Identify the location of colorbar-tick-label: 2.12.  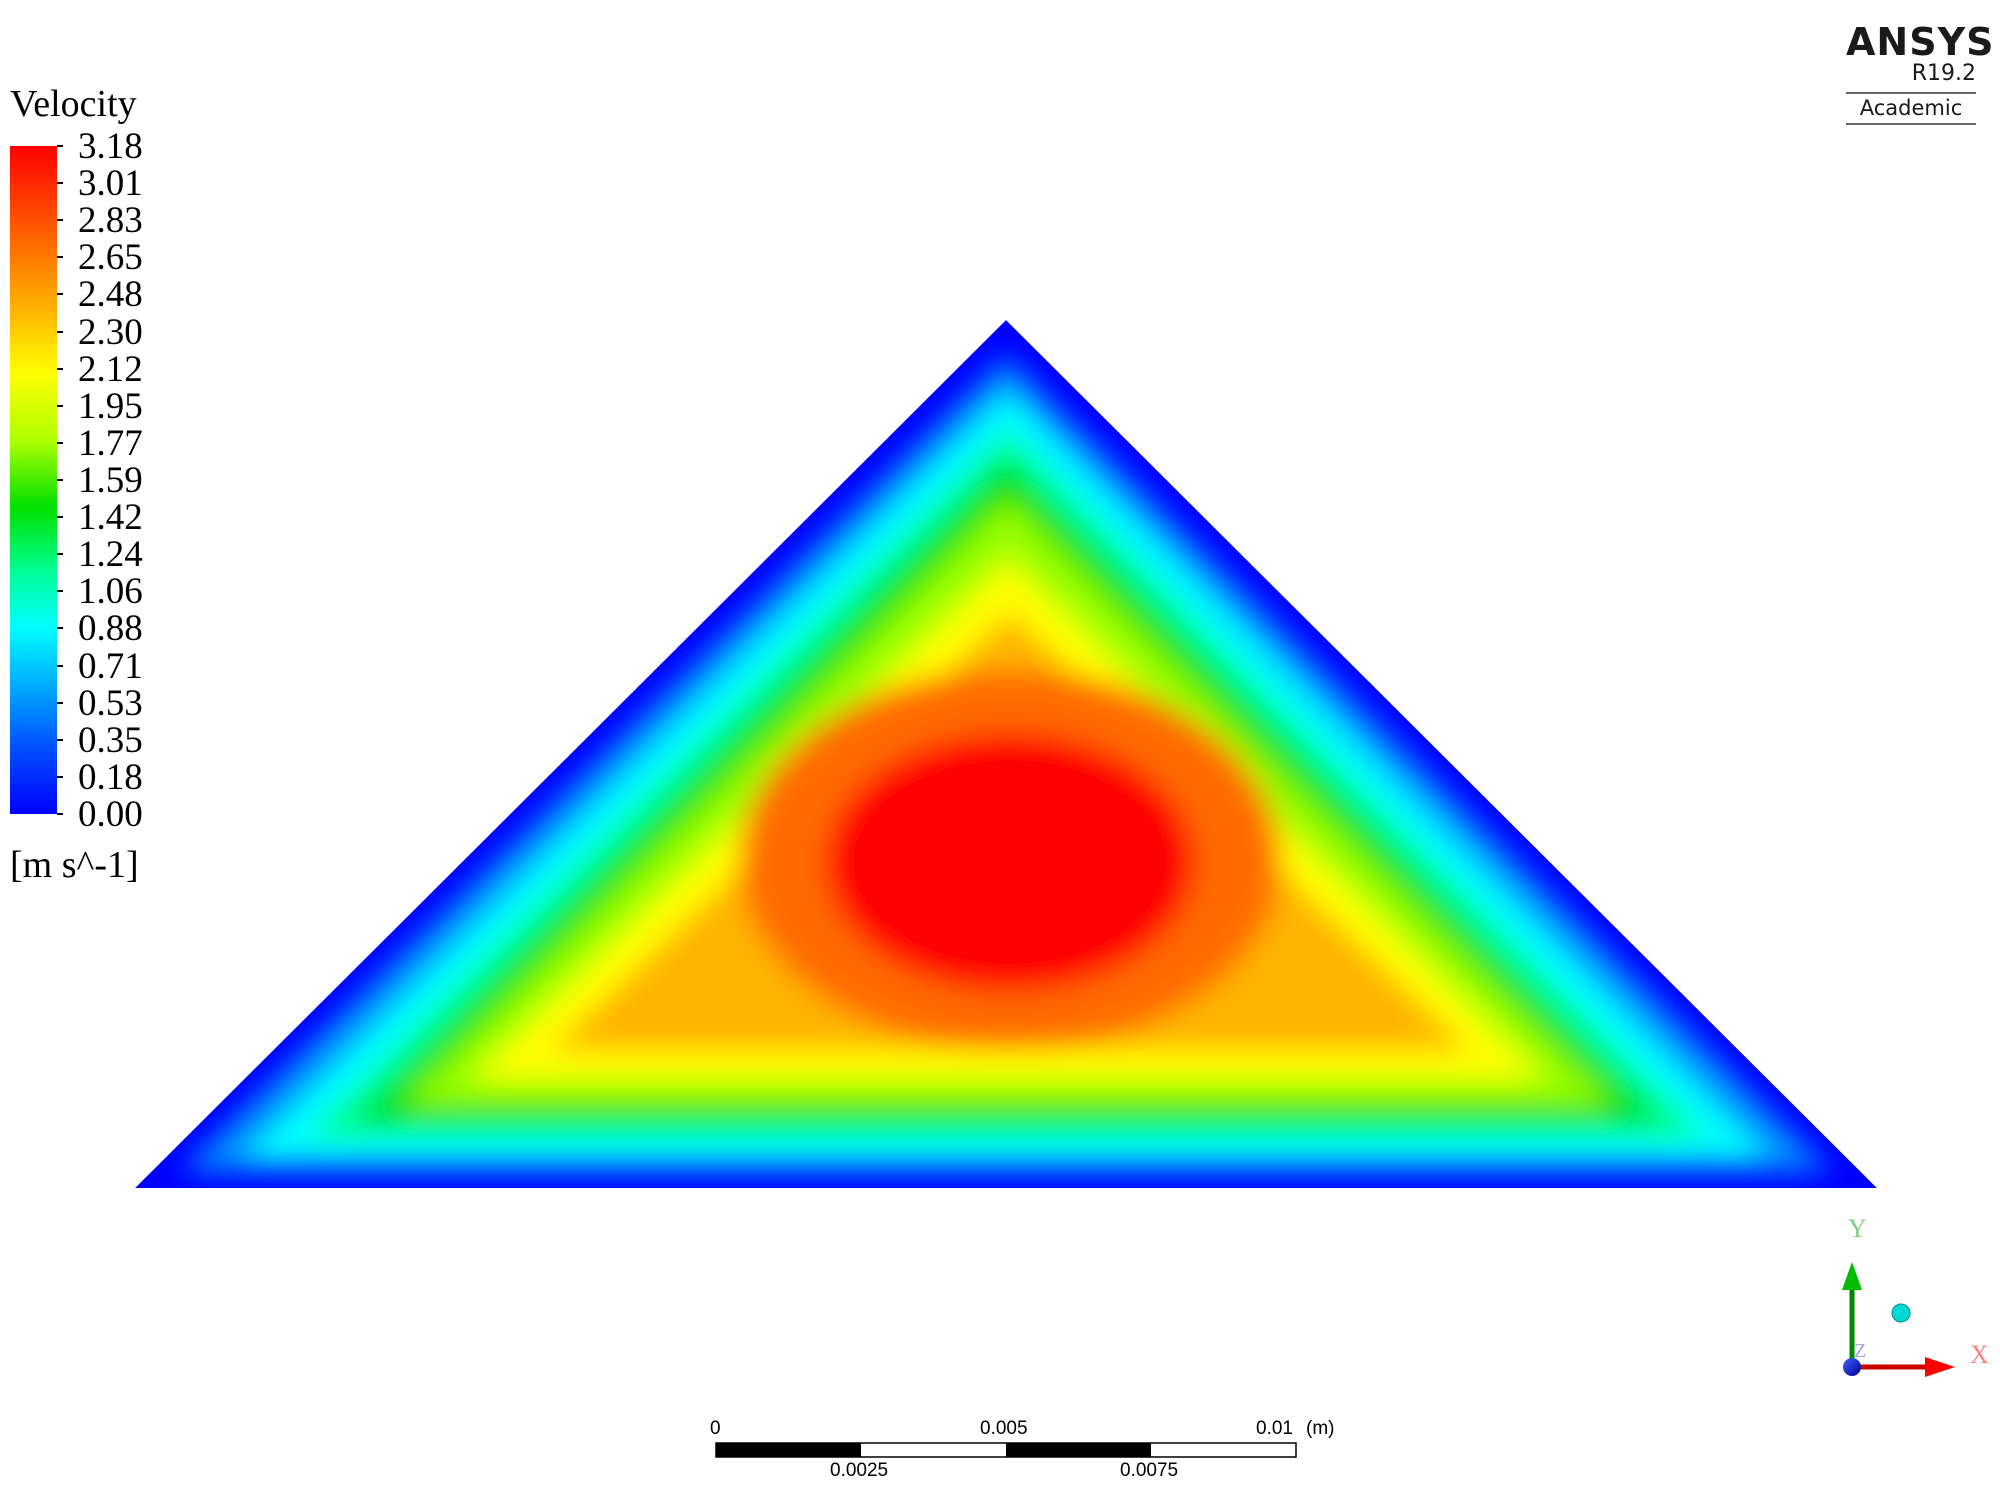
(110, 369).